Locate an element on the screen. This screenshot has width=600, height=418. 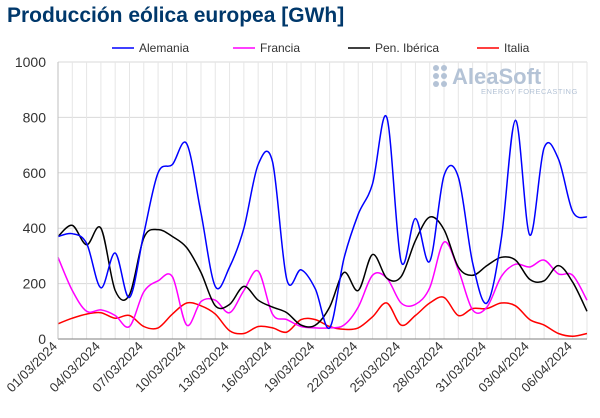
legend-label: Francia is located at coordinates (280, 48).